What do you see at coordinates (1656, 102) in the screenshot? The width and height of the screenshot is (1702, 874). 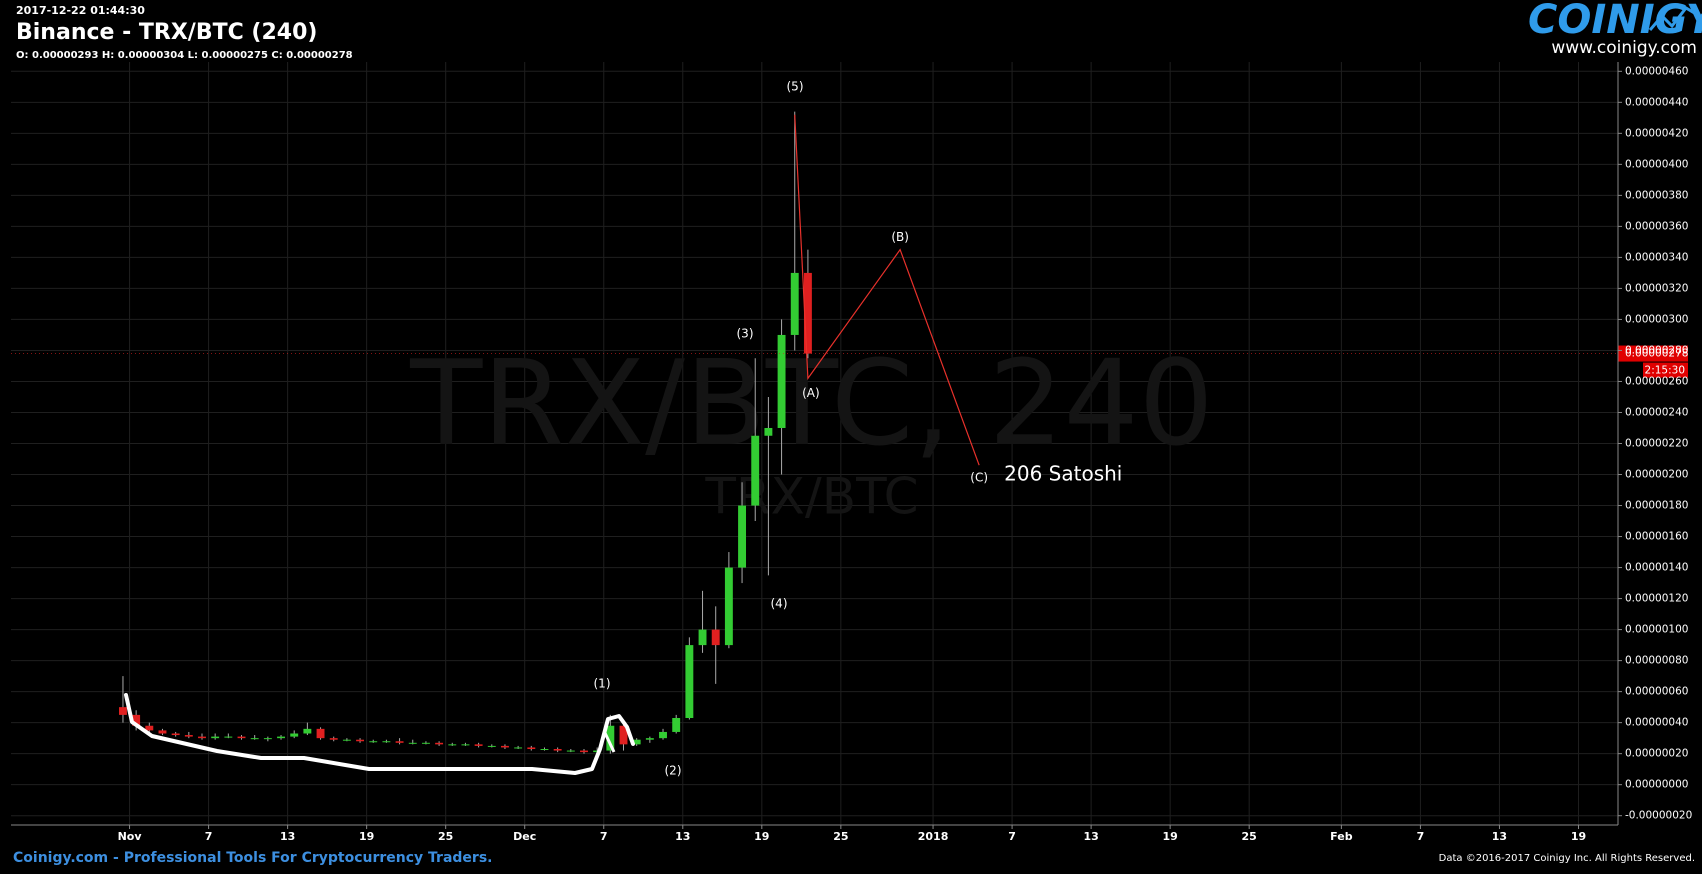 I see `y-tick-label: 0.00000440` at bounding box center [1656, 102].